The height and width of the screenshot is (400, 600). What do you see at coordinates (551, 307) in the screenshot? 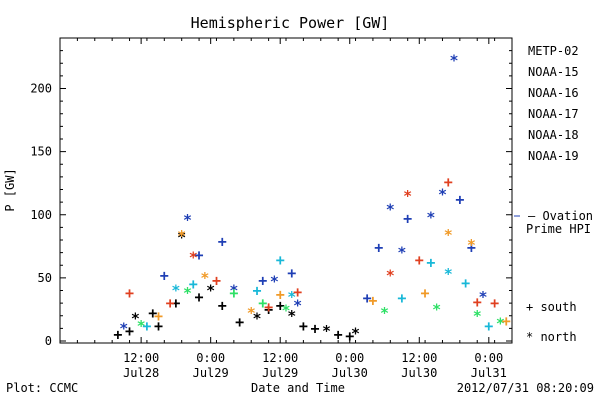
I see `marker-legend-south: + south` at bounding box center [551, 307].